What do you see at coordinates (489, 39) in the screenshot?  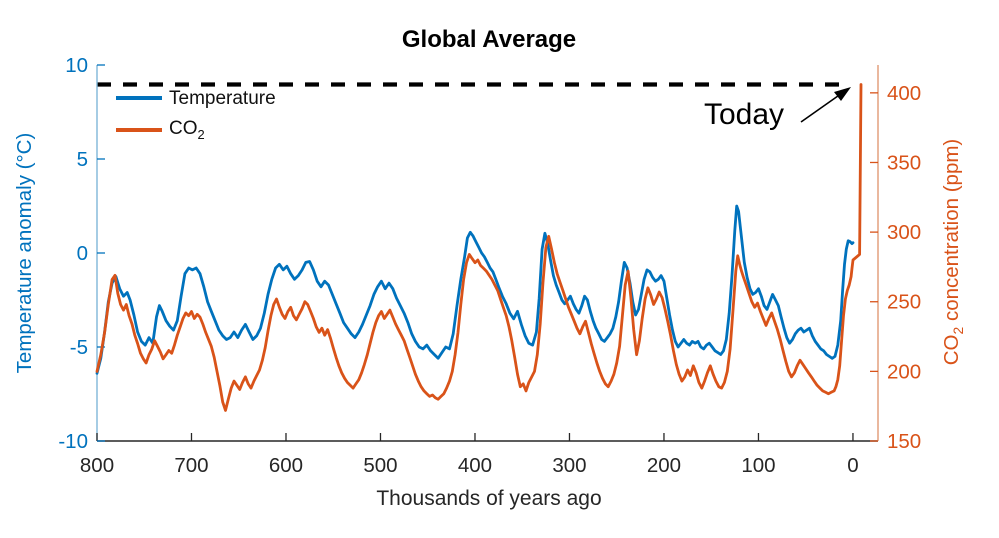 I see `chart-title: Global Average` at bounding box center [489, 39].